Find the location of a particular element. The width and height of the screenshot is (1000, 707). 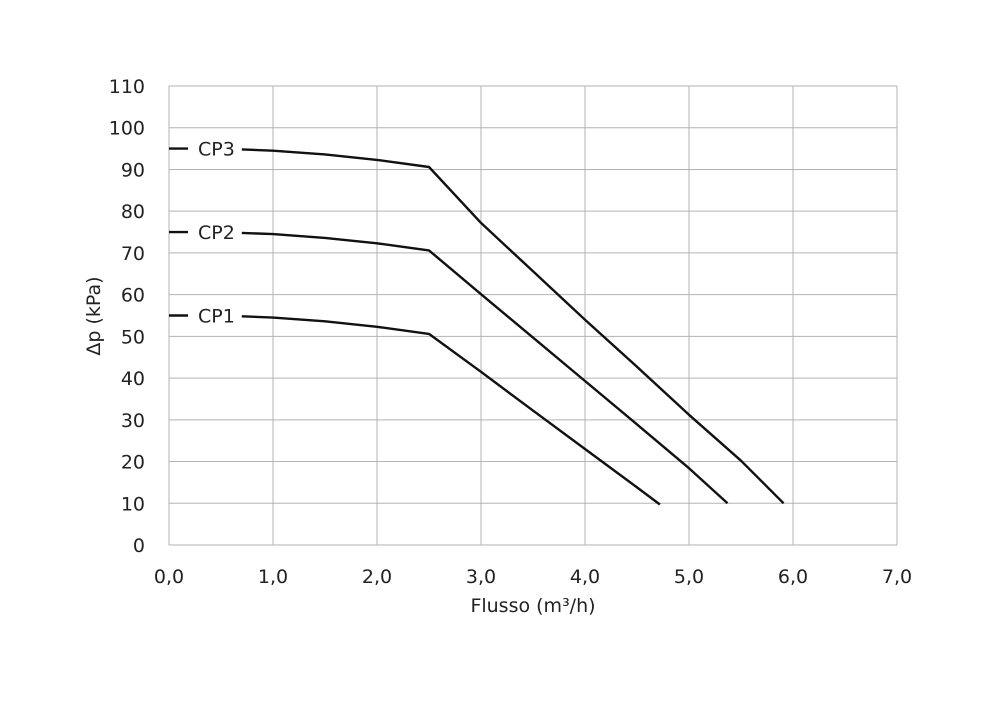

x-tick-label: 1,0 is located at coordinates (273, 577).